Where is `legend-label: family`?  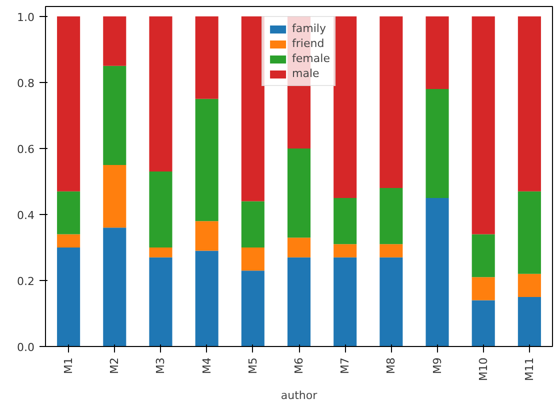
legend-label: family is located at coordinates (309, 28).